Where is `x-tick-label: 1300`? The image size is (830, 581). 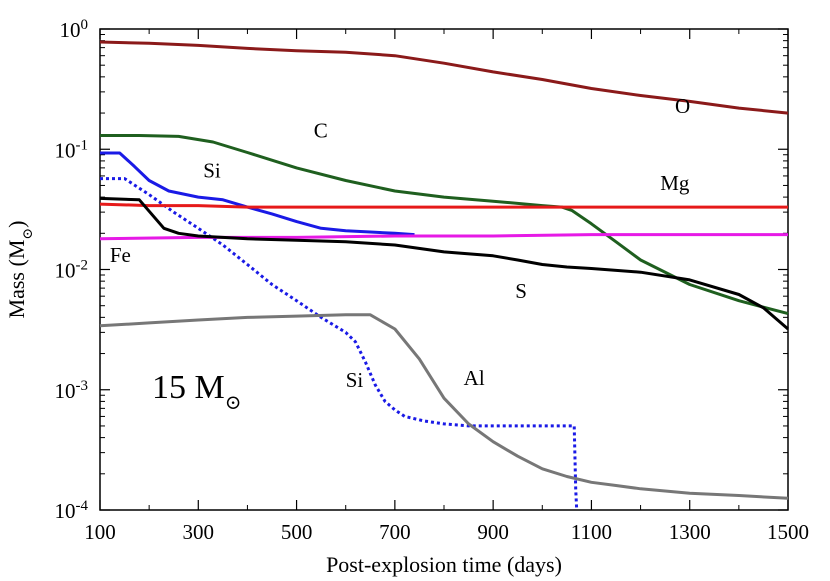
x-tick-label: 1300 is located at coordinates (690, 532).